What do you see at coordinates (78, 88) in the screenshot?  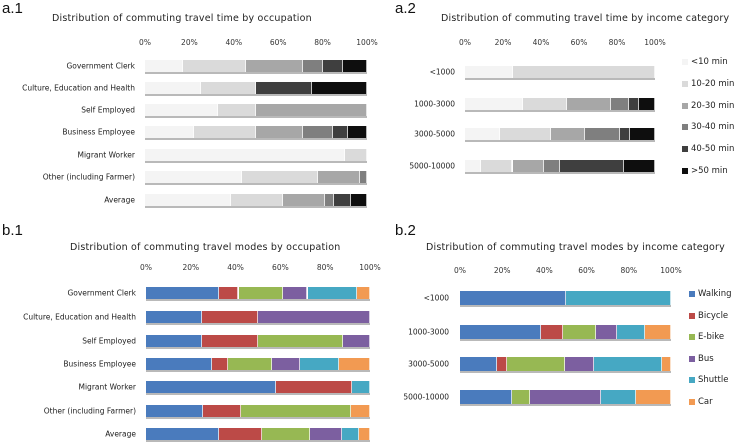 I see `category-label: Culture, Education and Health` at bounding box center [78, 88].